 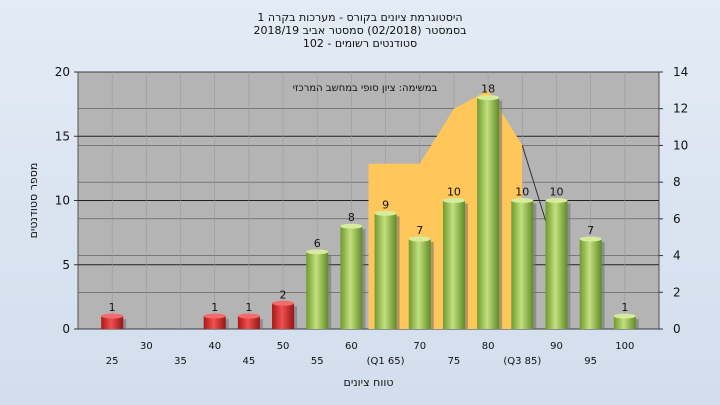 I want to click on x-tick-label: 25, so click(x=112, y=361).